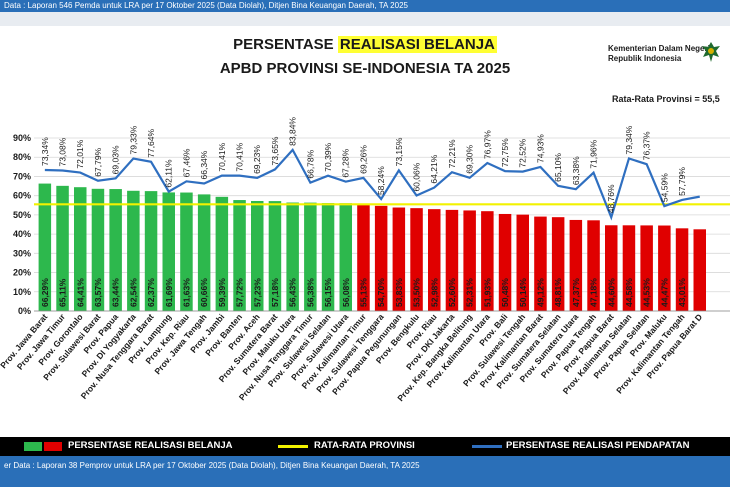  Describe the element at coordinates (98, 292) in the screenshot. I see `bar-value-label: 63,57%` at that location.